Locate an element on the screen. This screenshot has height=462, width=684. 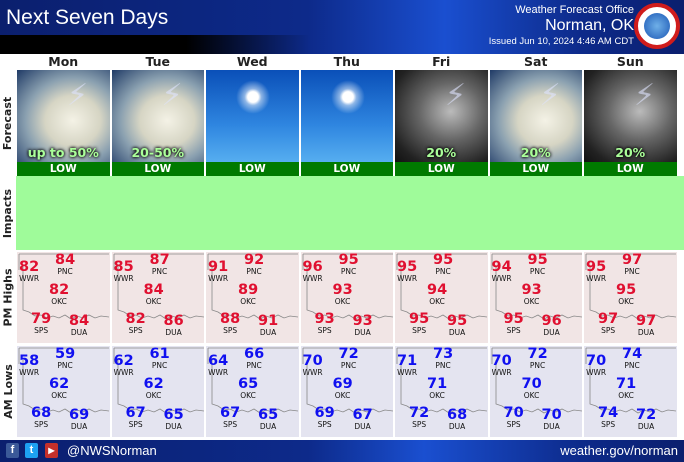
station-dua: 86 DUA is located at coordinates (174, 325).